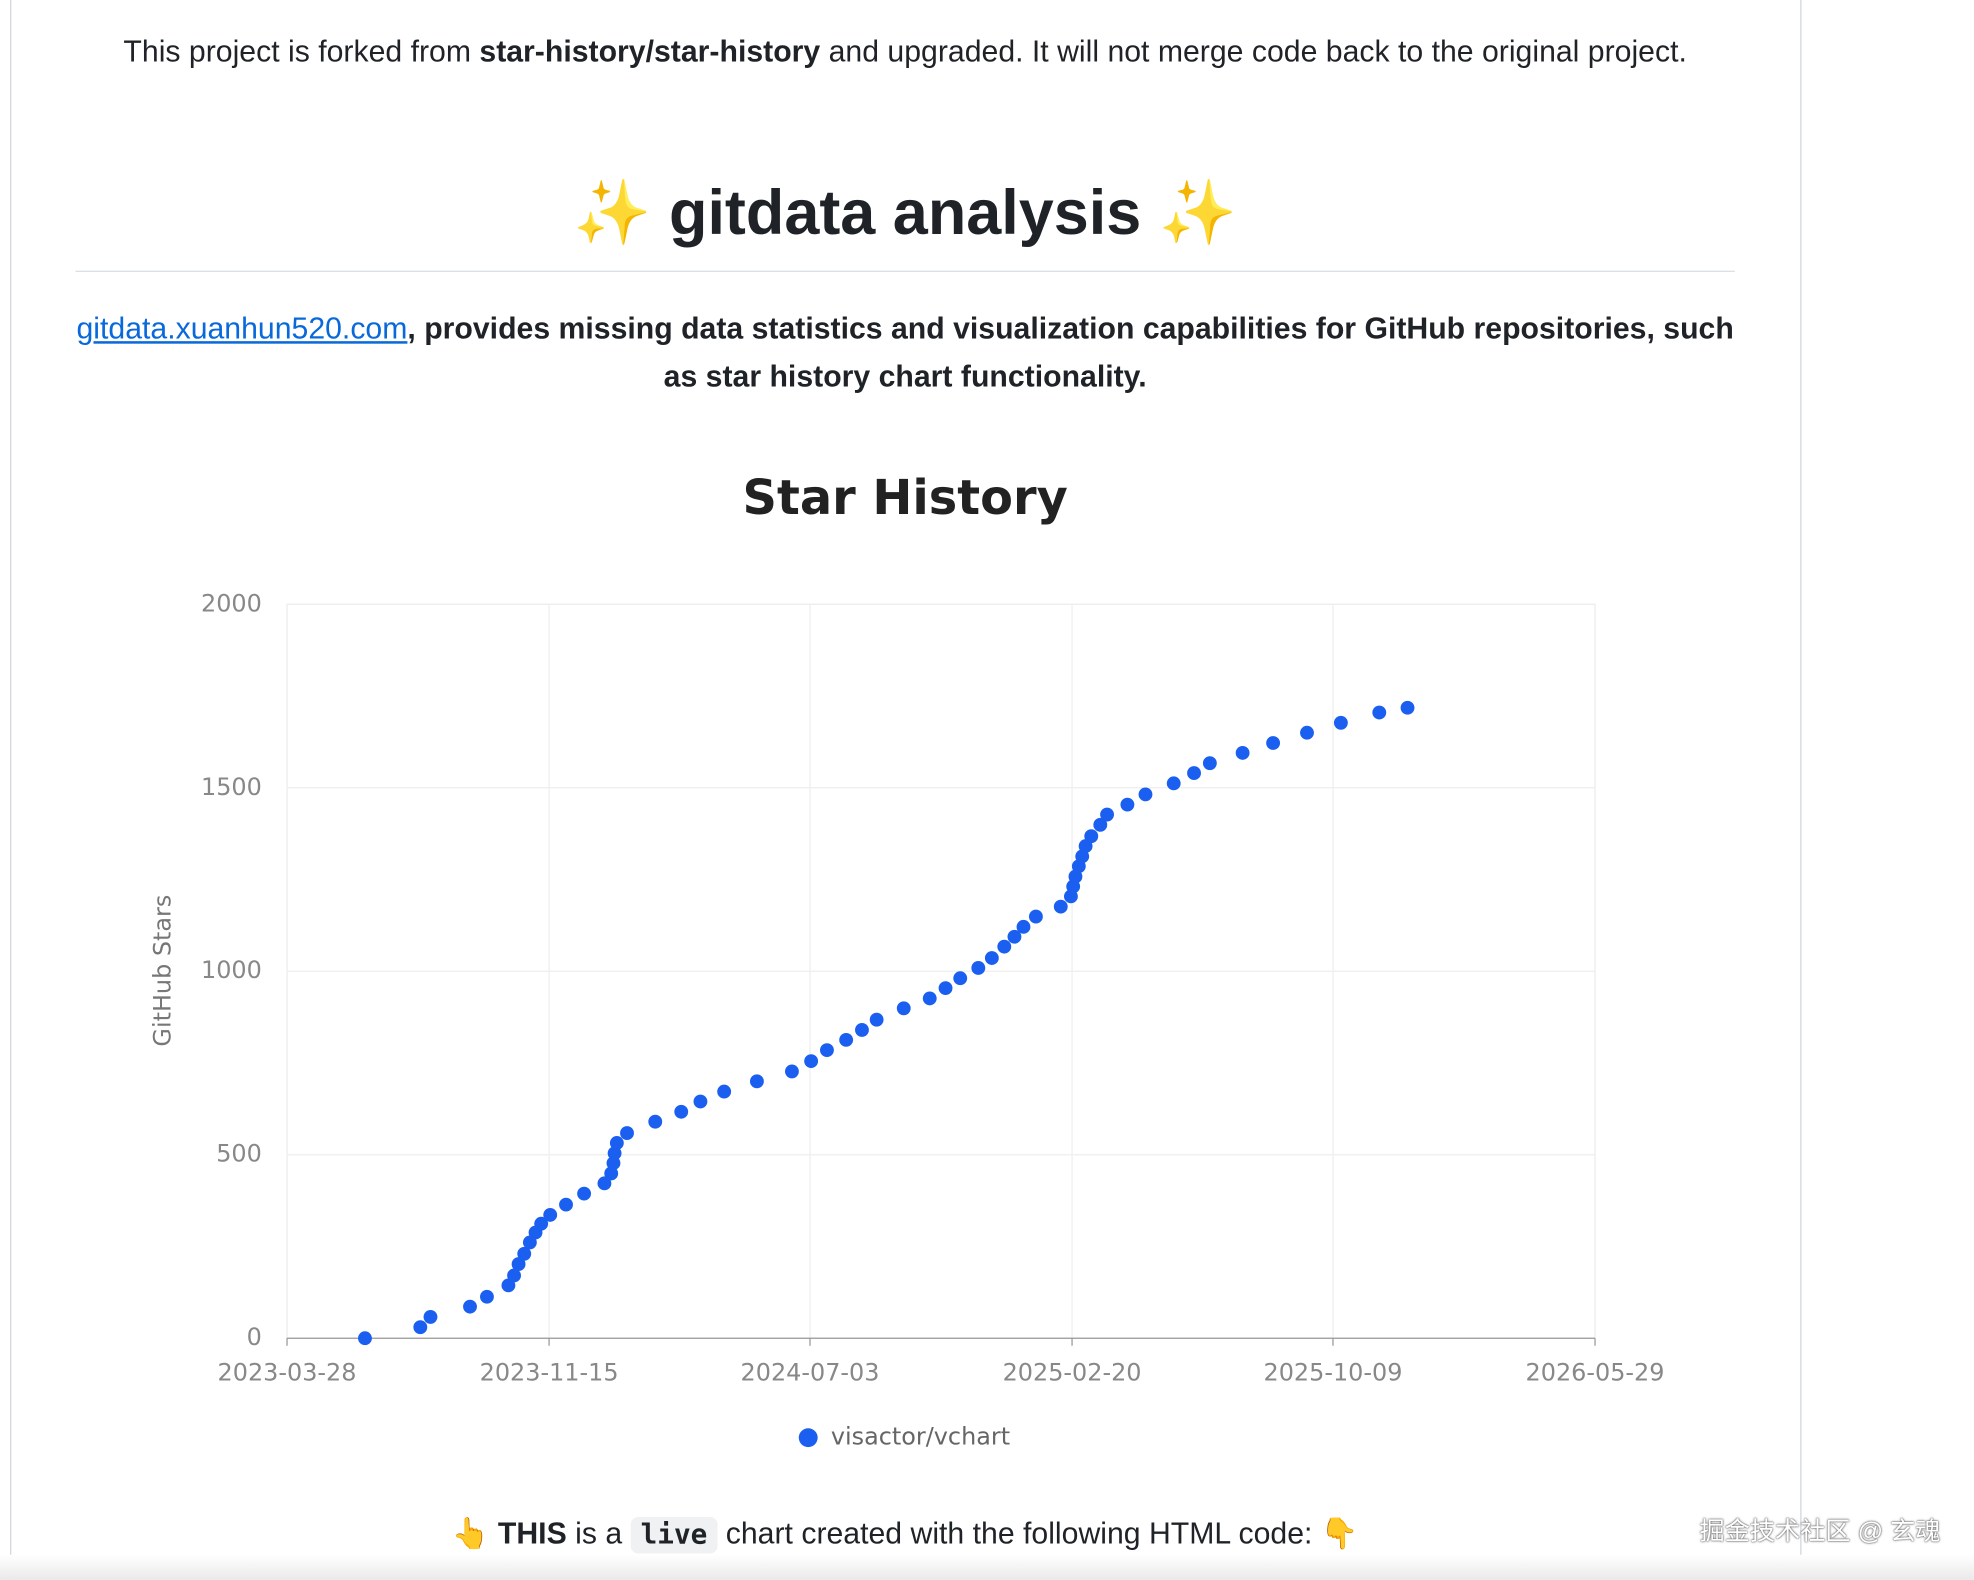 Image resolution: width=1974 pixels, height=1580 pixels. I want to click on y-tick-label: 0, so click(254, 1337).